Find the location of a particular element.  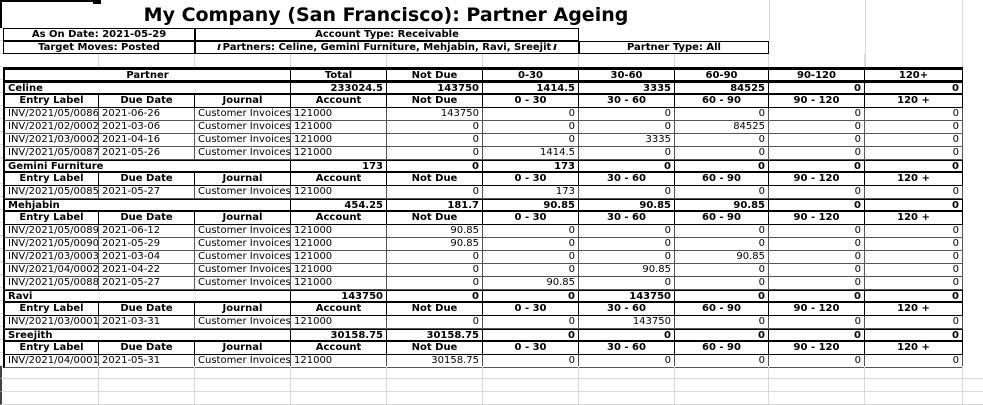

entry-header-cell: 30 - 60 is located at coordinates (627, 101).